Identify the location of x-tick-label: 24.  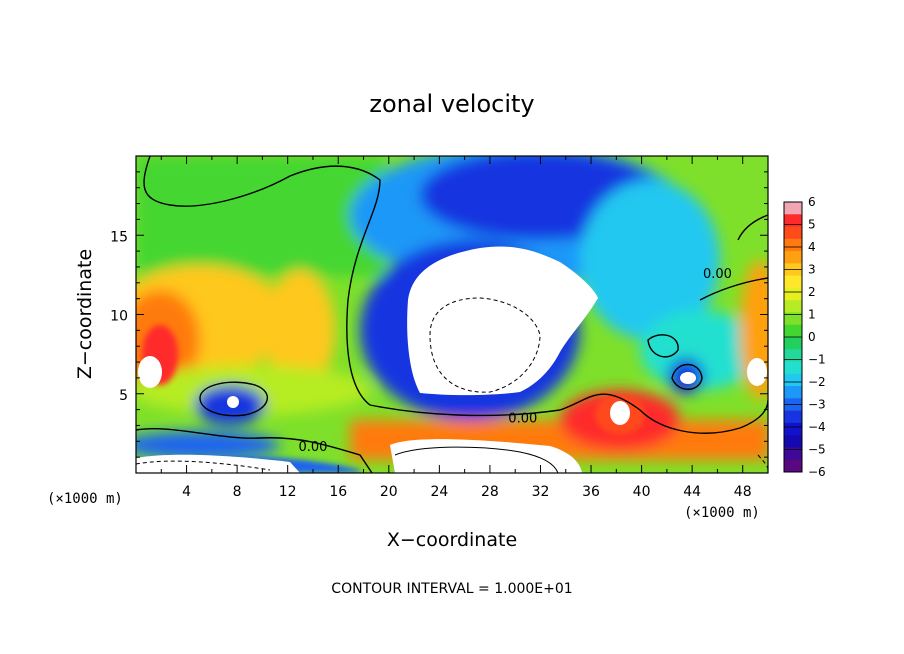
(439, 492).